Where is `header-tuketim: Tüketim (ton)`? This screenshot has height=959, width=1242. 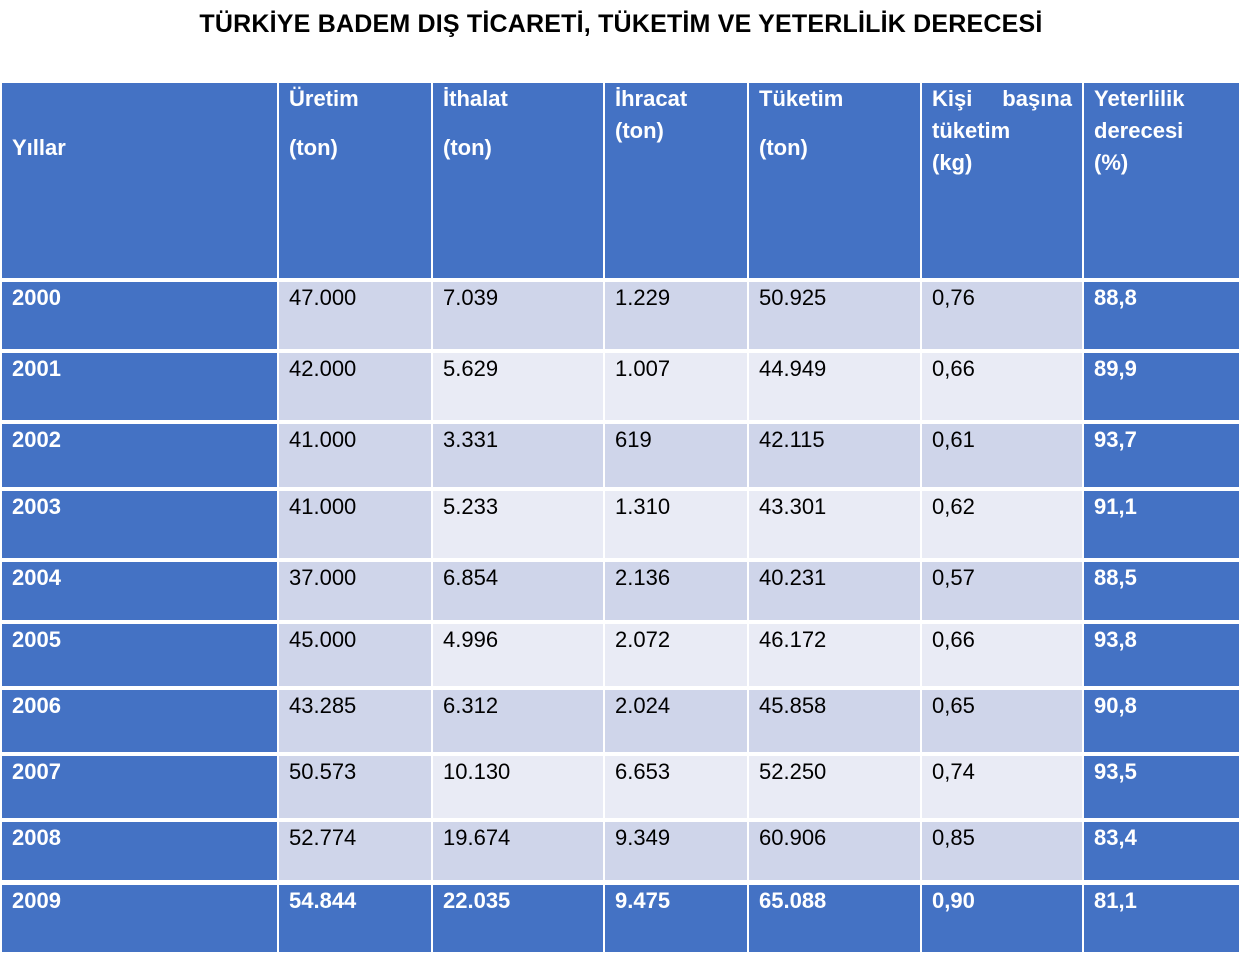 header-tuketim: Tüketim (ton) is located at coordinates (835, 180).